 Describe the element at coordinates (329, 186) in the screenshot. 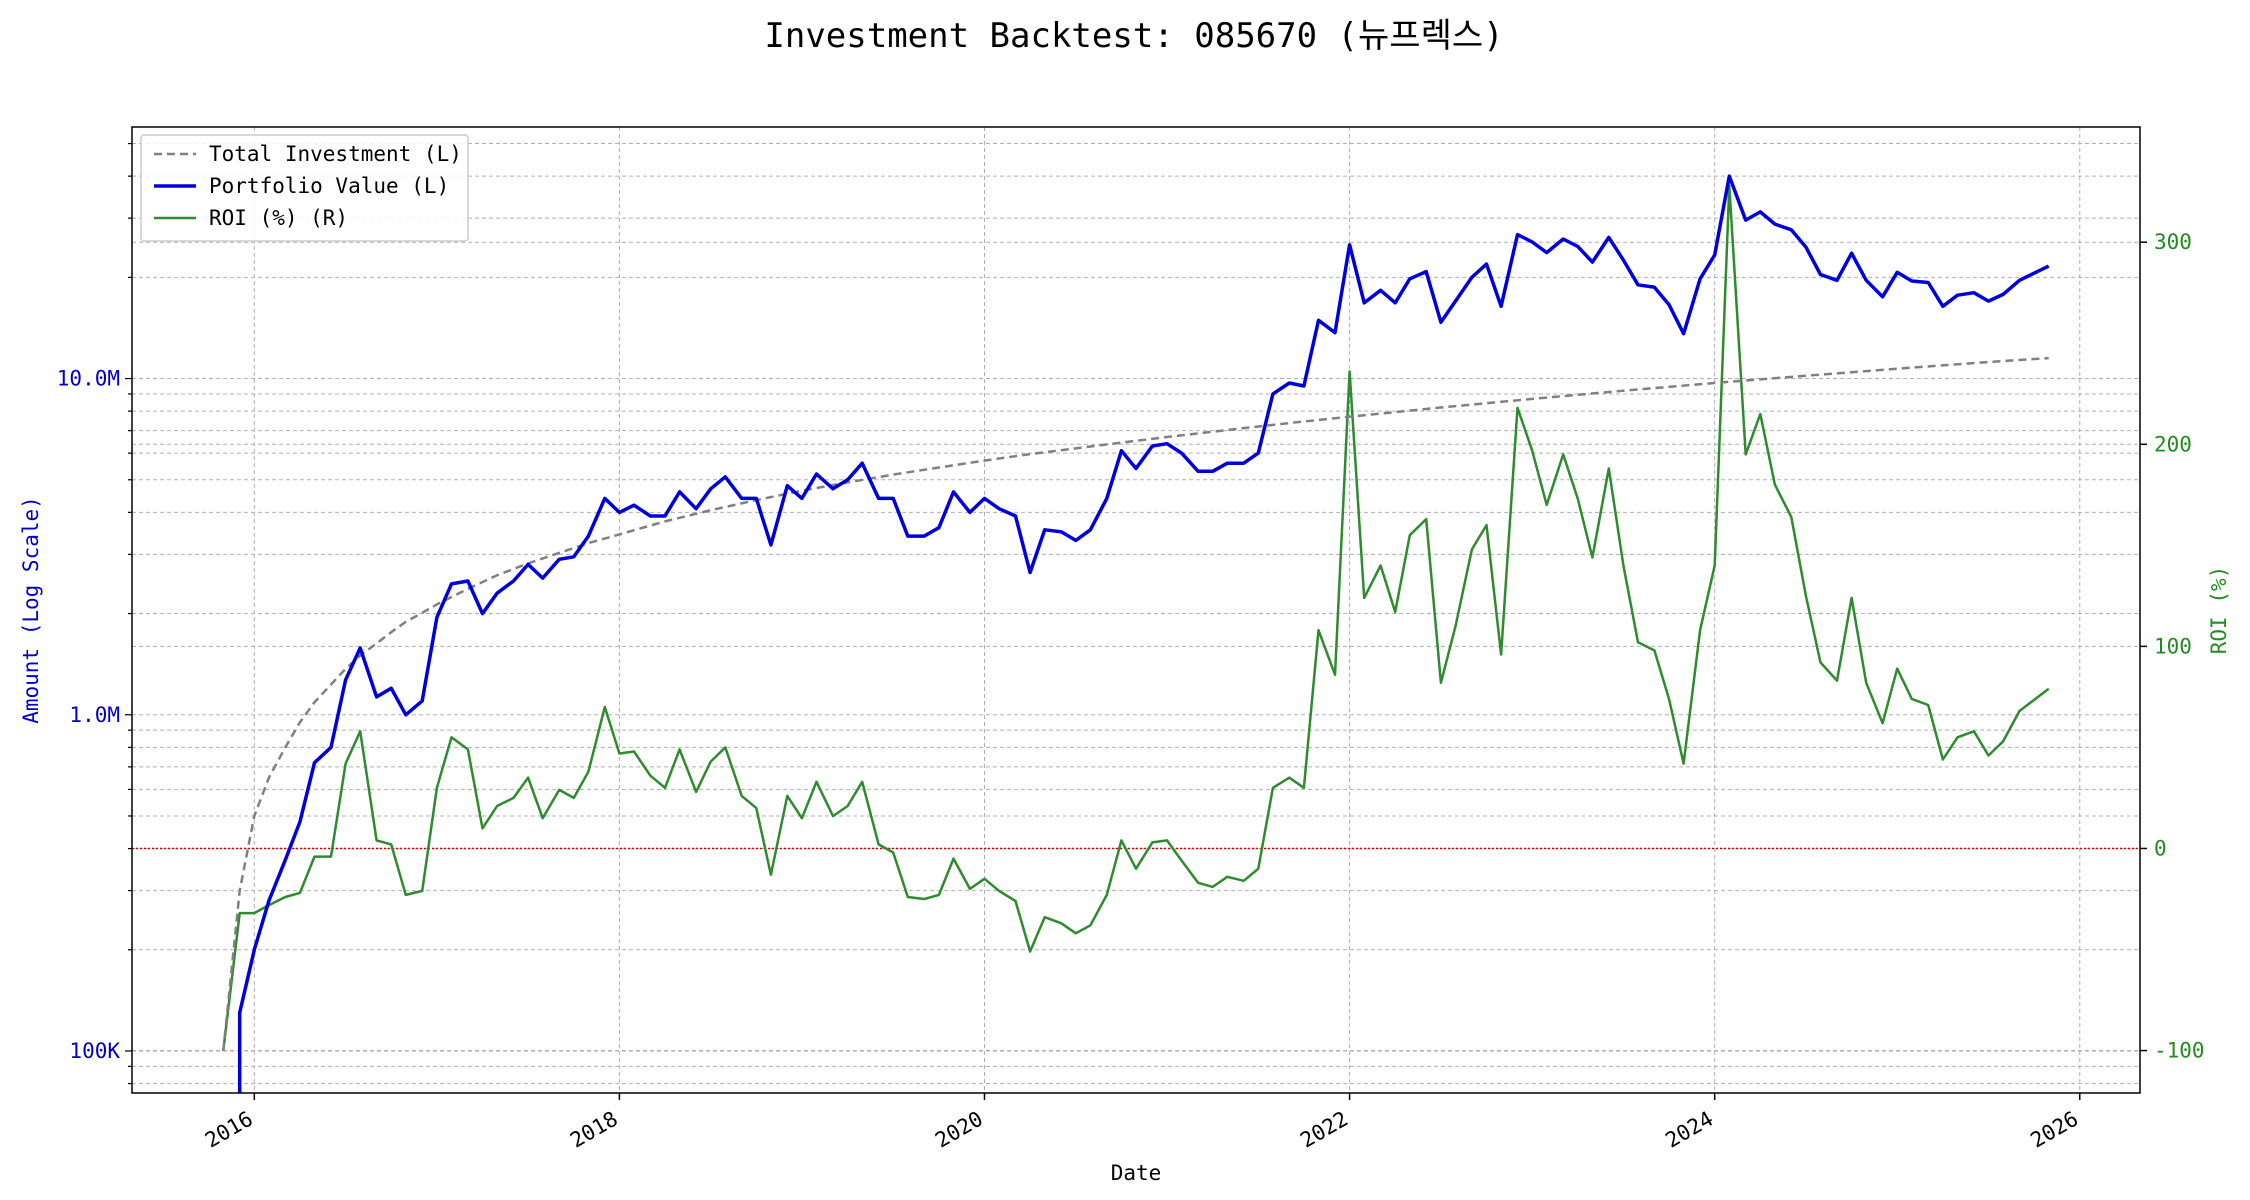

I see `legend-label-portfolio: Portfolio Value (L)` at that location.